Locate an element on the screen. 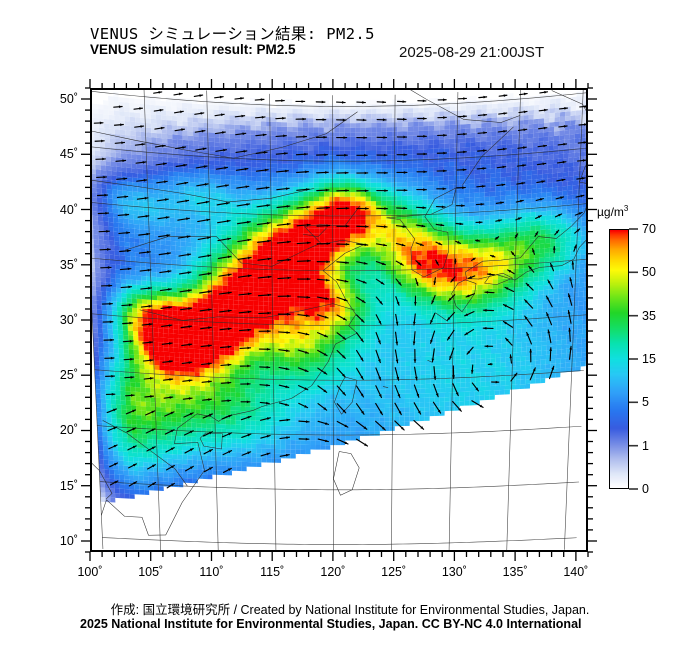 This screenshot has height=649, width=700. y-tick-label-30: 30˚ is located at coordinates (68, 320).